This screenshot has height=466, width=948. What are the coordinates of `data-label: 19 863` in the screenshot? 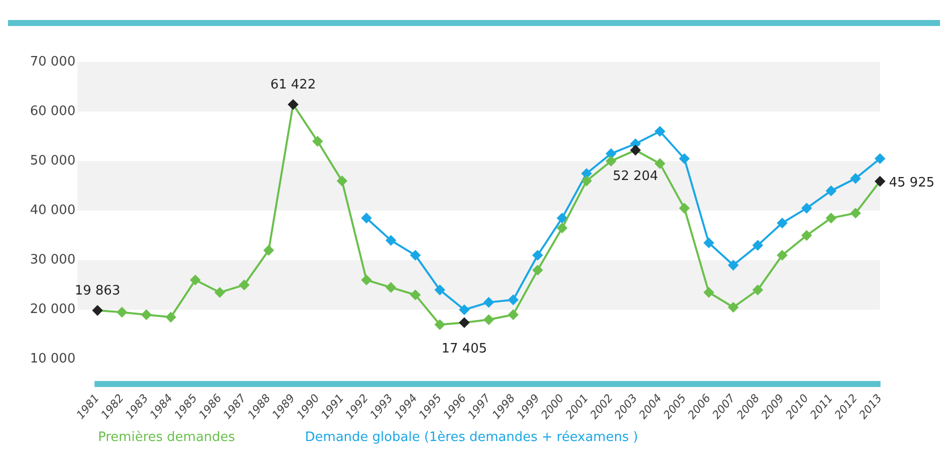 It's located at (97, 290).